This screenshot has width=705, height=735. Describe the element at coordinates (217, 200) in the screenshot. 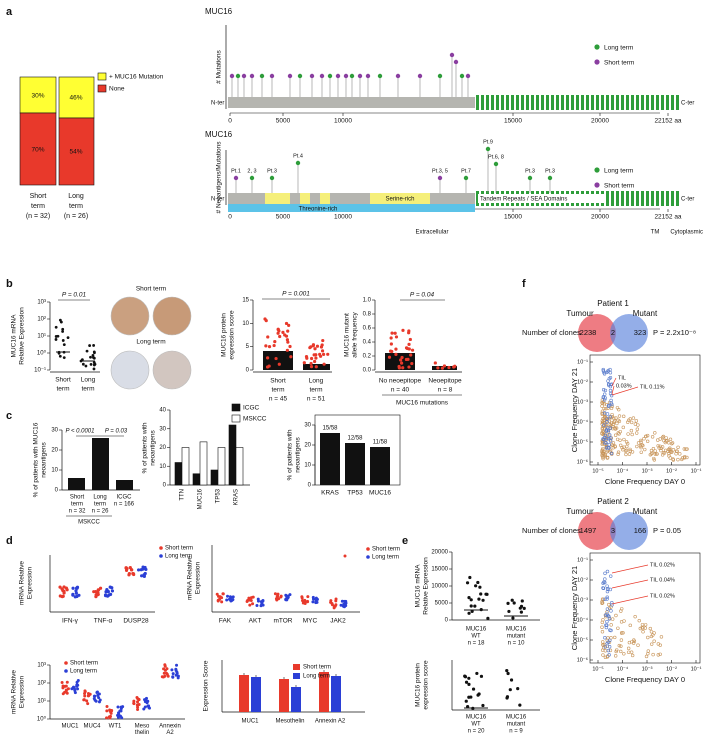

I see `label: N-ter` at that location.